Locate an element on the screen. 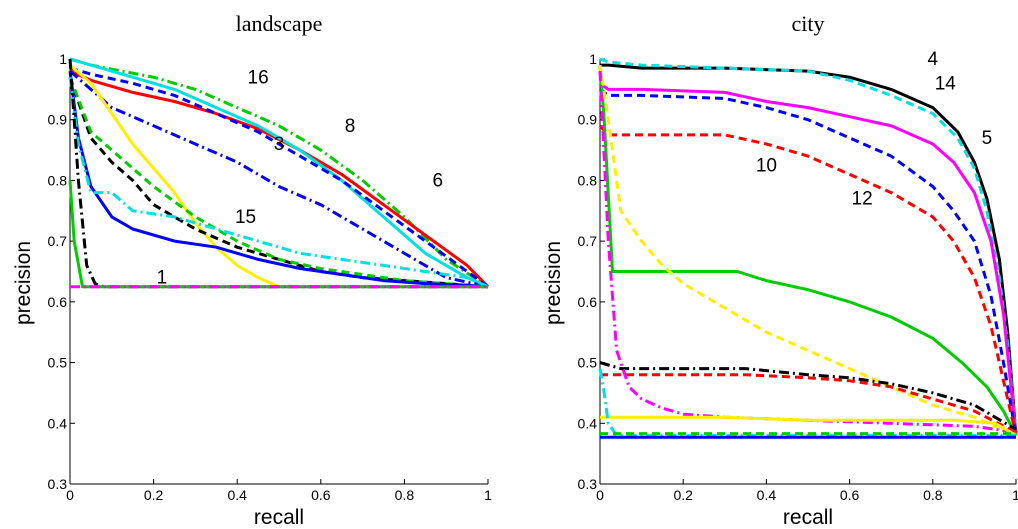 This screenshot has height=529, width=1018. chart-title: city is located at coordinates (808, 23).